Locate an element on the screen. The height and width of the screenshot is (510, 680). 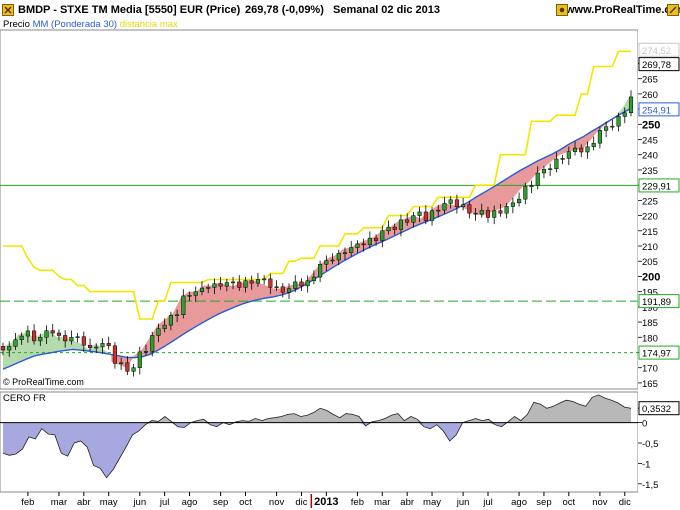
price-tick-label: 245 is located at coordinates (650, 141).